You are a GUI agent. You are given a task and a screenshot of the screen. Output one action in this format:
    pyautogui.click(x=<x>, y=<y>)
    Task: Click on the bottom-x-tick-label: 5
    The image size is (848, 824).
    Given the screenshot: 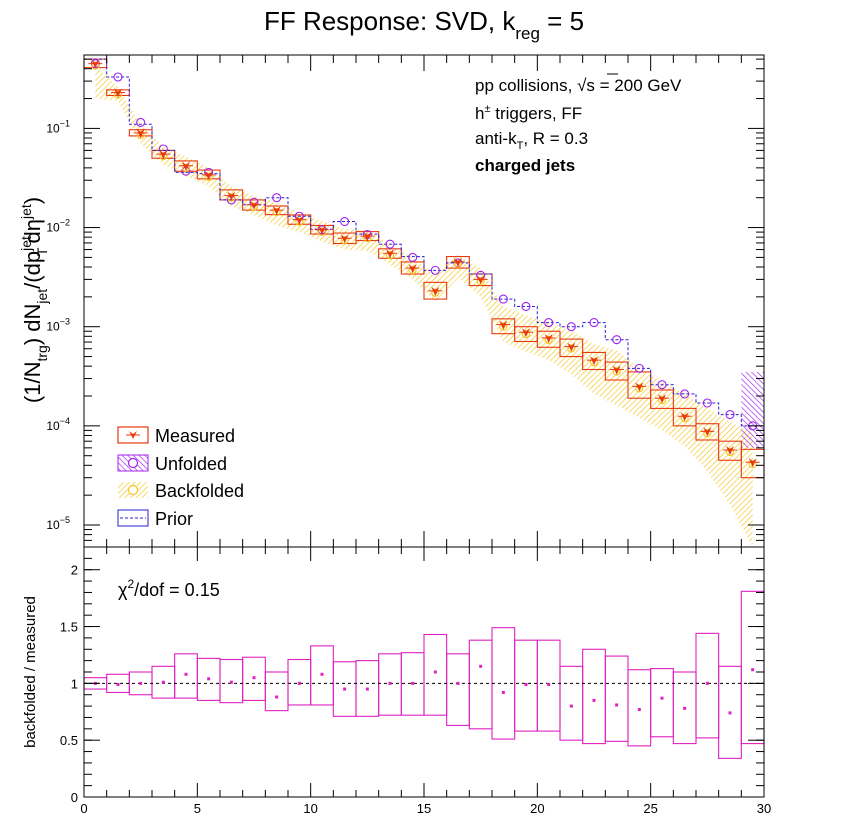 What is the action you would take?
    pyautogui.click(x=197, y=808)
    